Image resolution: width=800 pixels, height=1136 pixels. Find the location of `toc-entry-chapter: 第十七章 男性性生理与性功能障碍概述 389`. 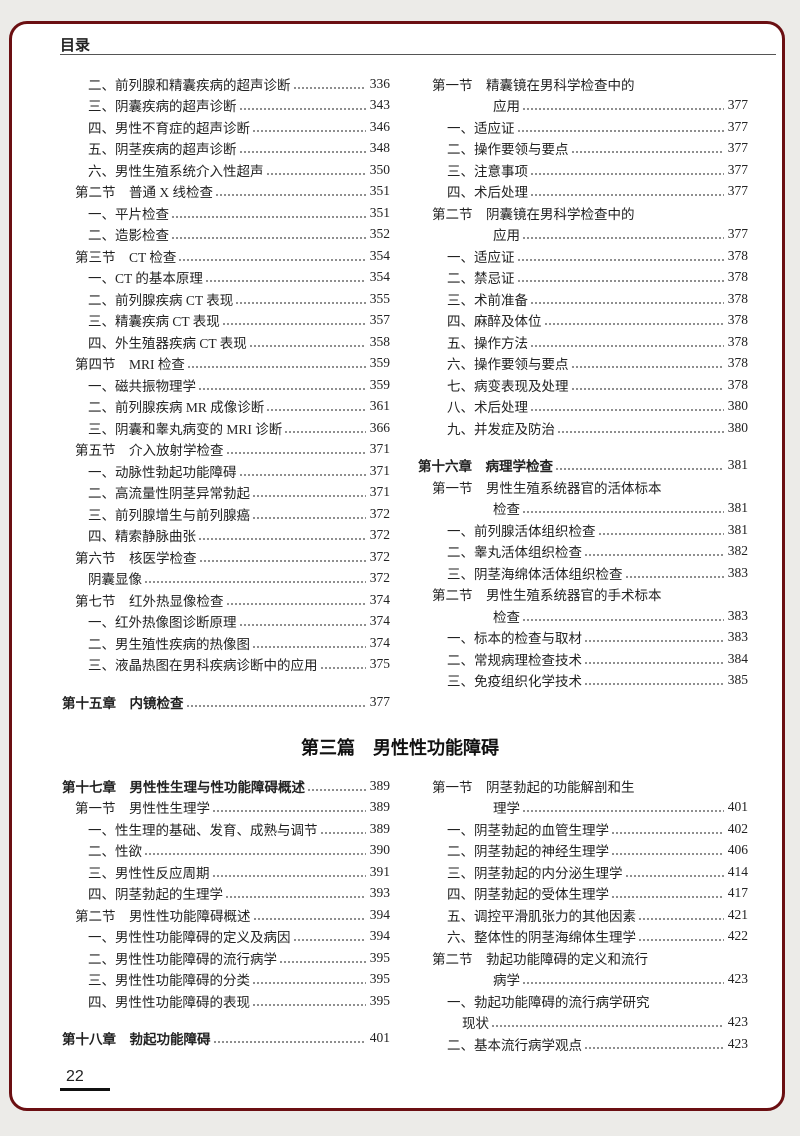

toc-entry-chapter: 第十七章 男性性生理与性功能障碍概述 389 is located at coordinates (226, 786).